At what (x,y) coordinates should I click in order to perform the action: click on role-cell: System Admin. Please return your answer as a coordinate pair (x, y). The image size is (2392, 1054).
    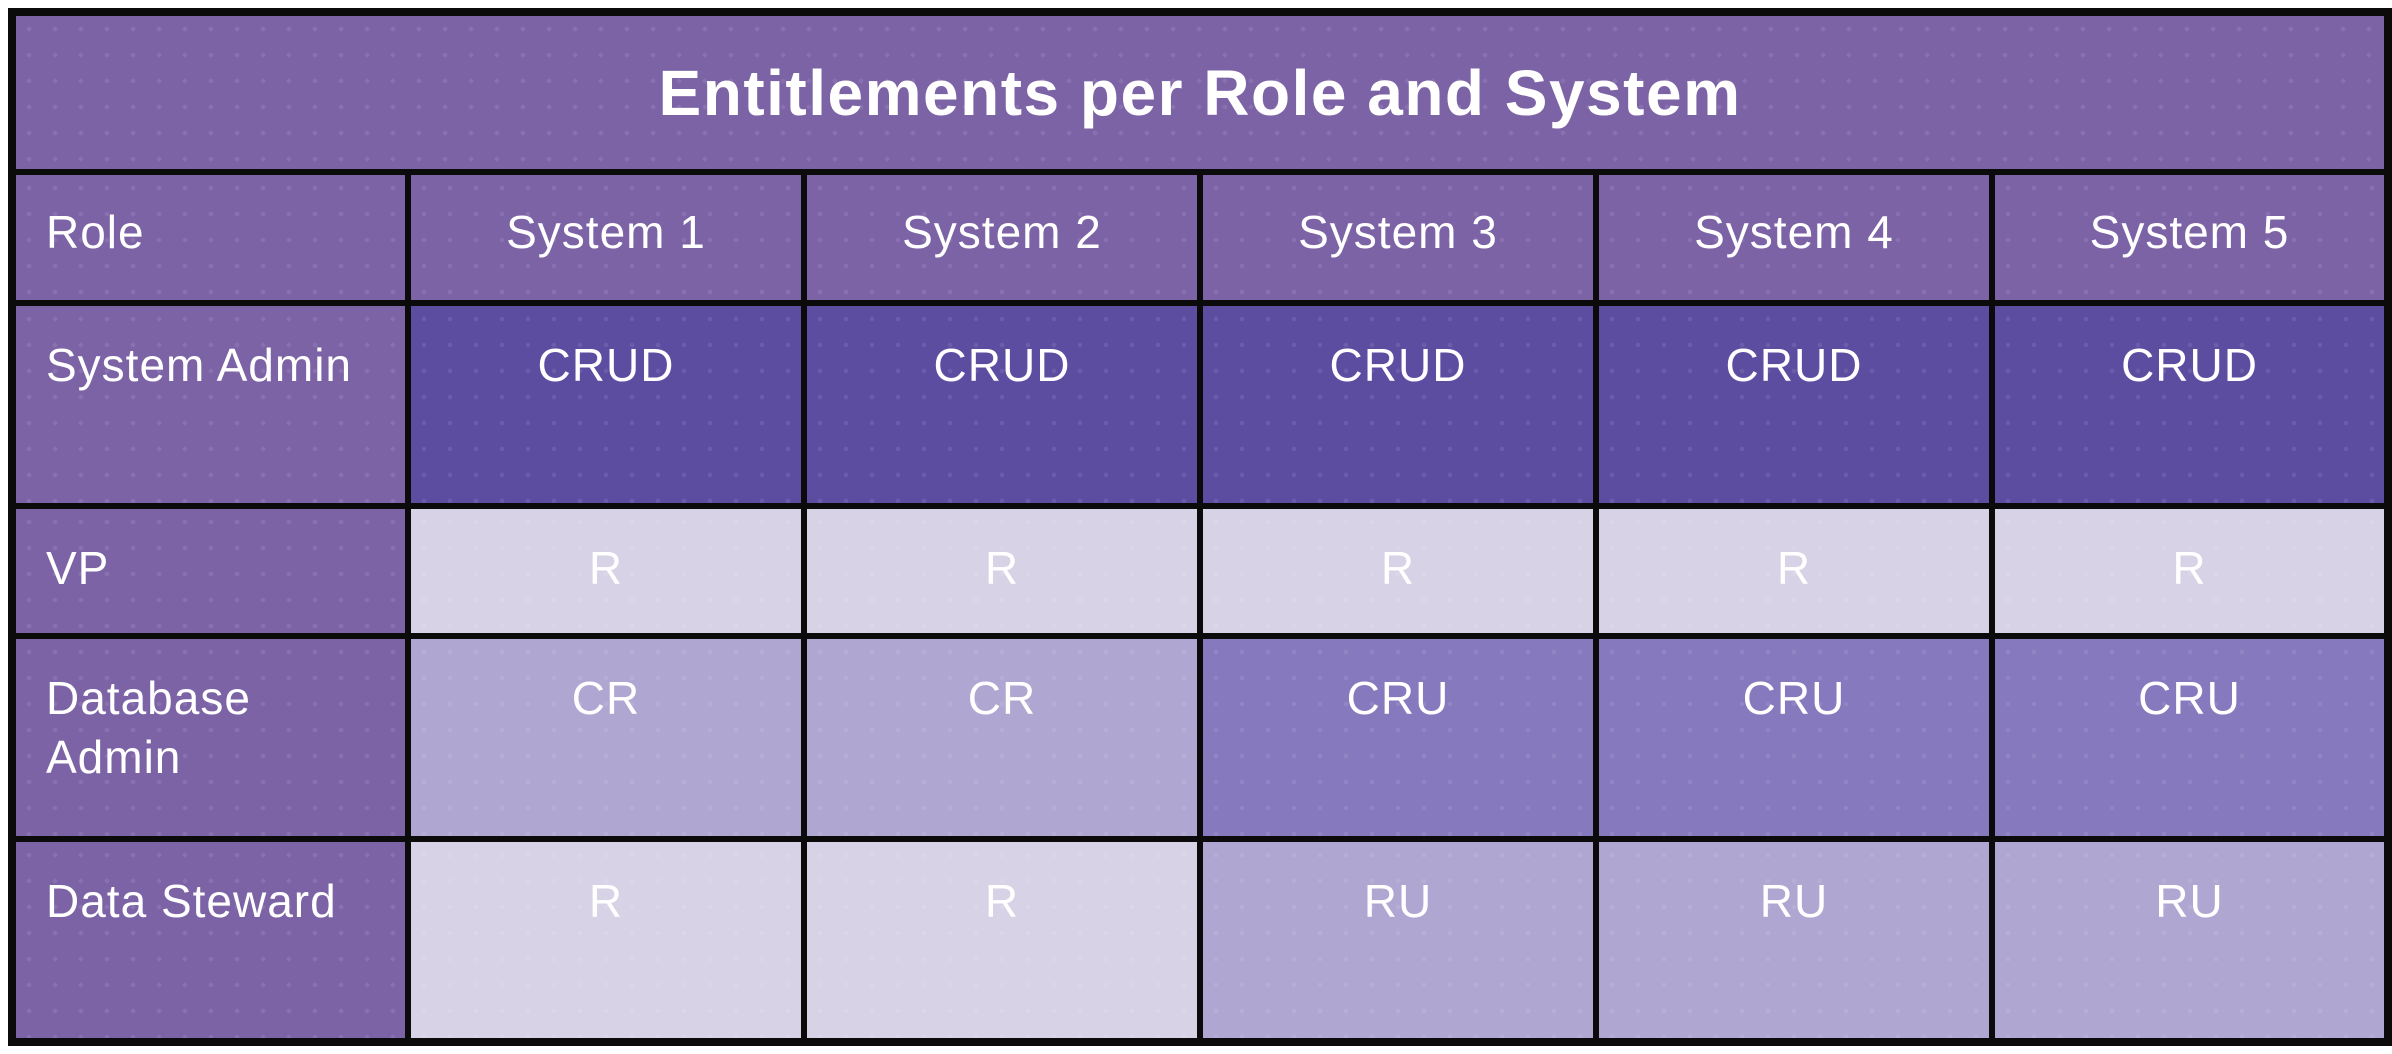
    Looking at the image, I should click on (210, 404).